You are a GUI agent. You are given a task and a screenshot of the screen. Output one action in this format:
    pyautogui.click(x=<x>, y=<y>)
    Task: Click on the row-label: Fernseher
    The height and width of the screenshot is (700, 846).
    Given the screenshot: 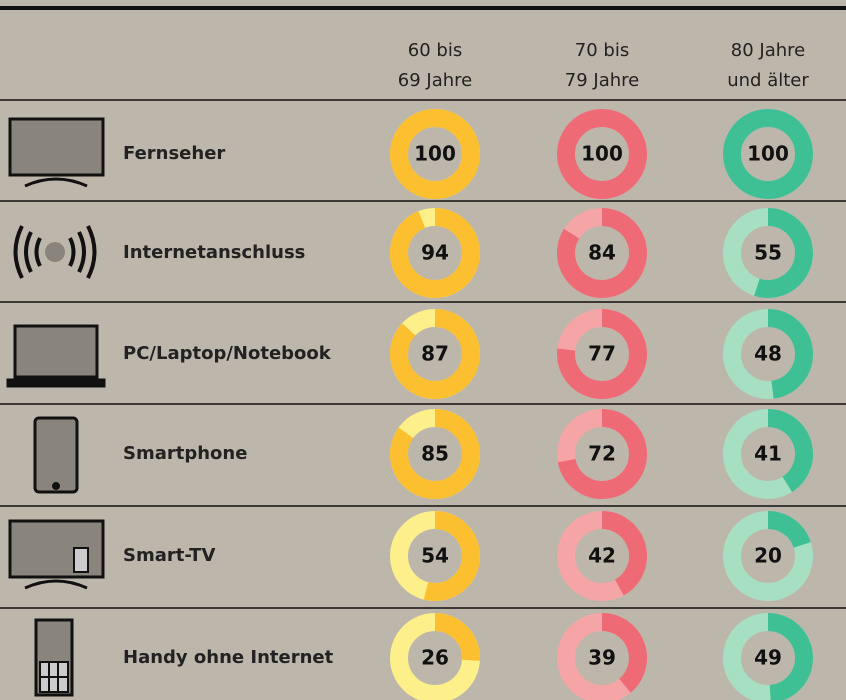 What is the action you would take?
    pyautogui.click(x=174, y=153)
    